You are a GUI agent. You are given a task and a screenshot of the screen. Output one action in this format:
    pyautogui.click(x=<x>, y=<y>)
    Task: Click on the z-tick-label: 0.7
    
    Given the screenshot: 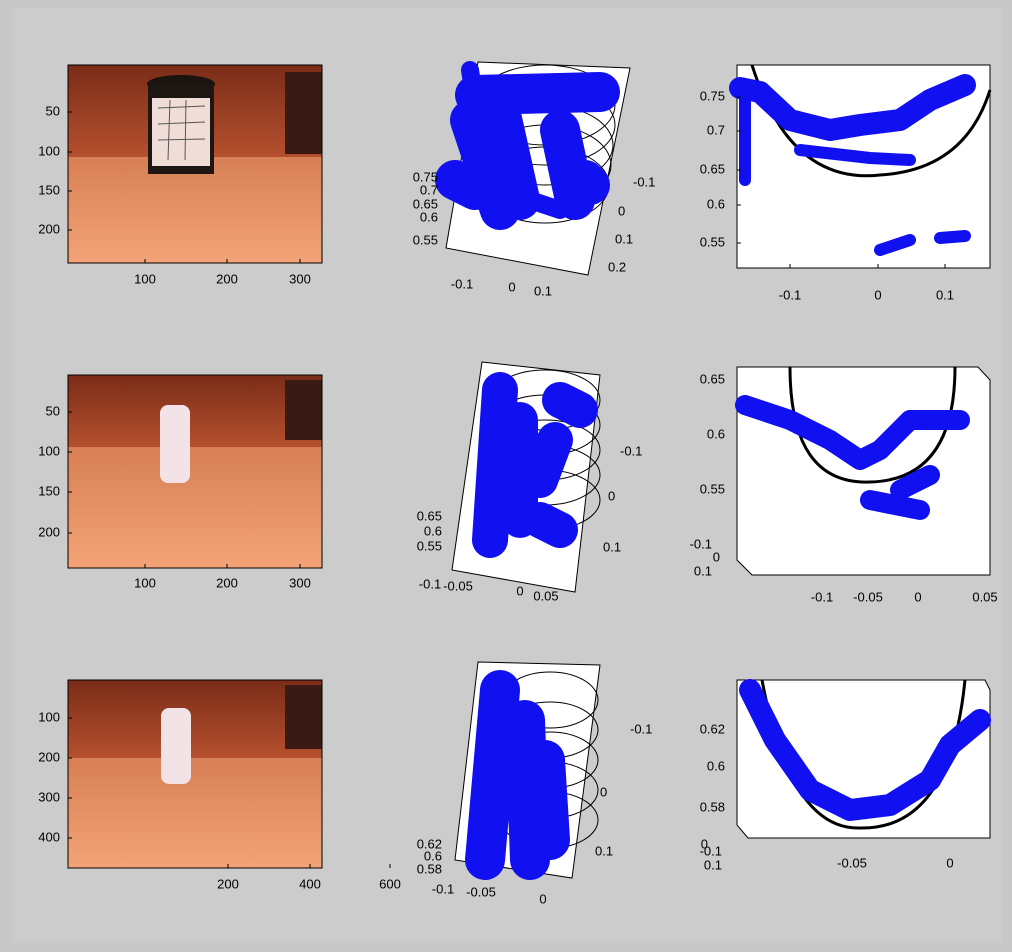 What is the action you would take?
    pyautogui.click(x=429, y=189)
    